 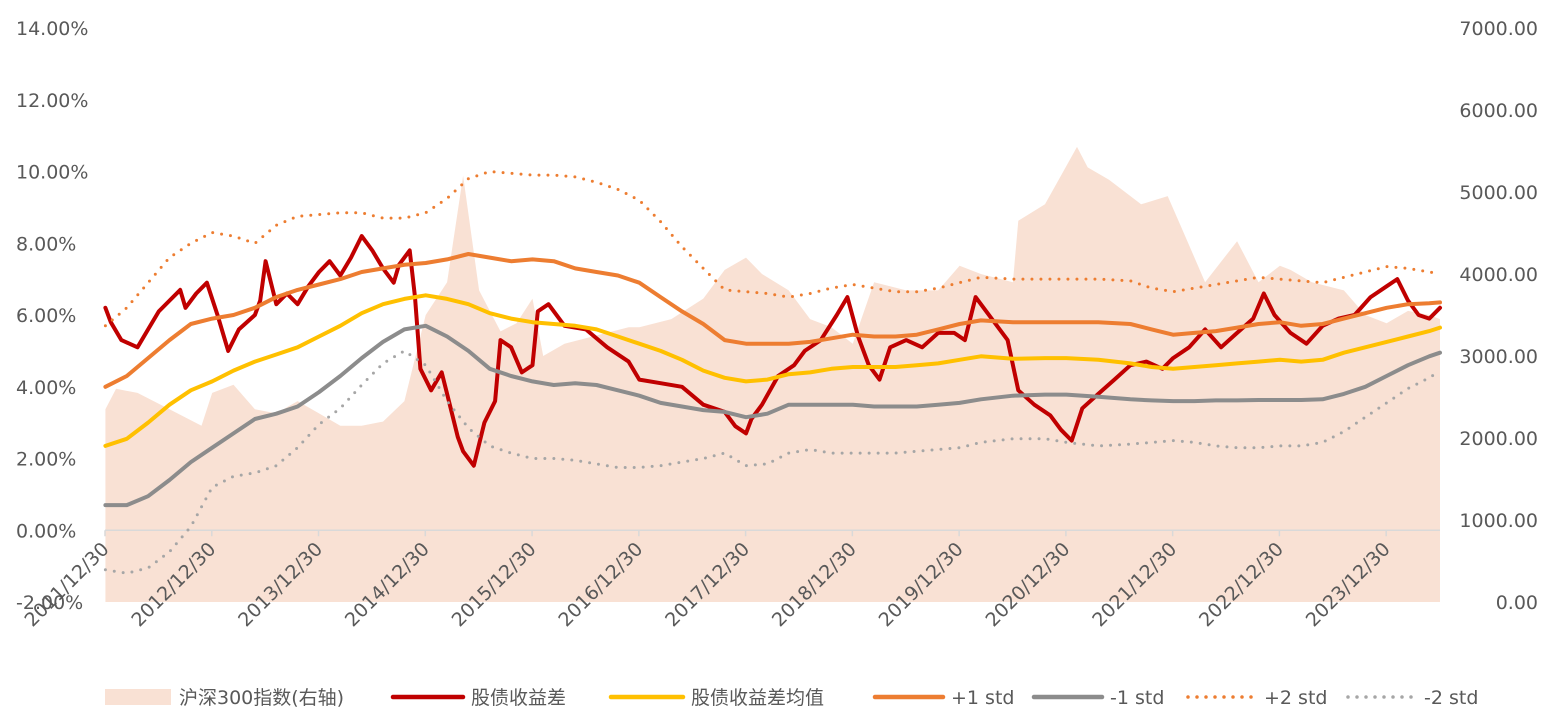 I want to click on y-right-tick-label: 5000.00, so click(x=1498, y=193).